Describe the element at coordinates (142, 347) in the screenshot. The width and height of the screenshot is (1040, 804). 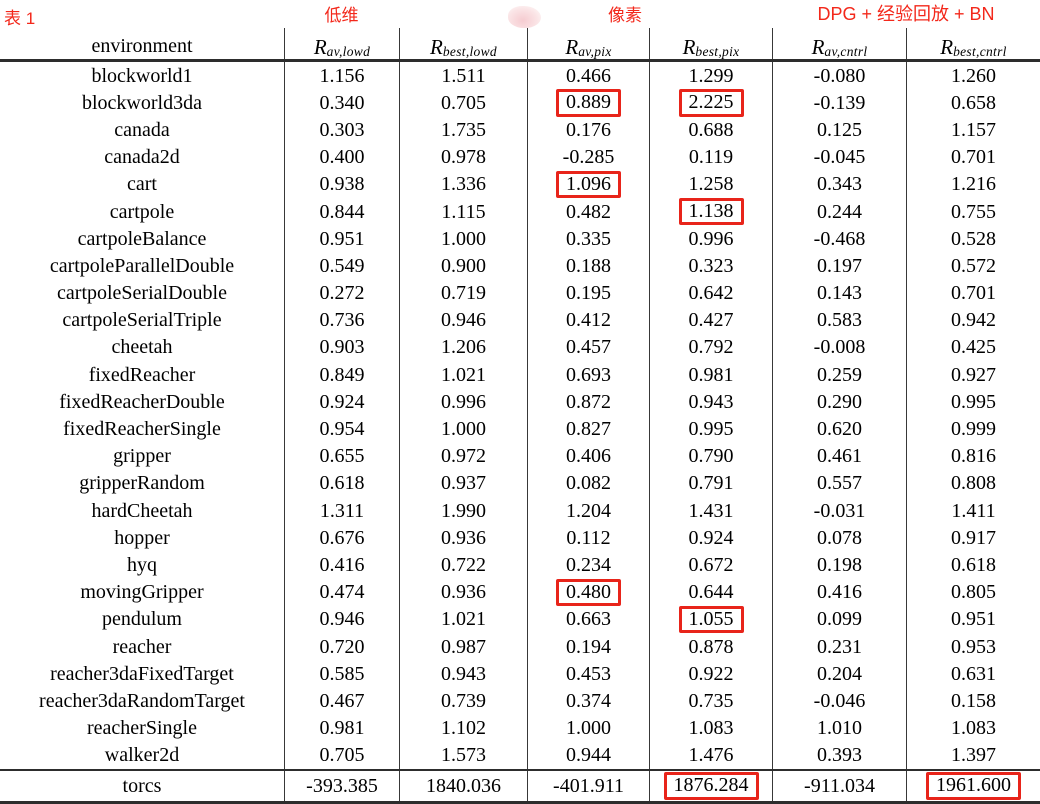
I see `env-name-cell: cheetah` at that location.